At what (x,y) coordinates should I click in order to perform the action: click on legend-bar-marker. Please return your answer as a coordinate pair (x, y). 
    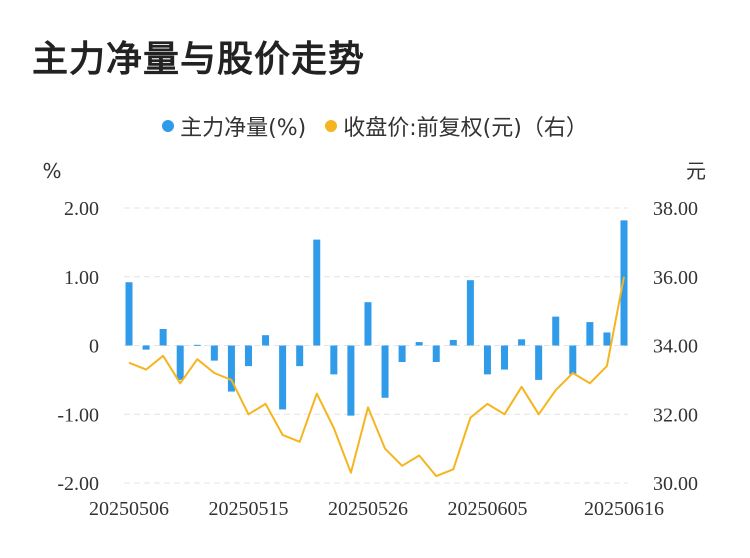
    Looking at the image, I should click on (168, 126).